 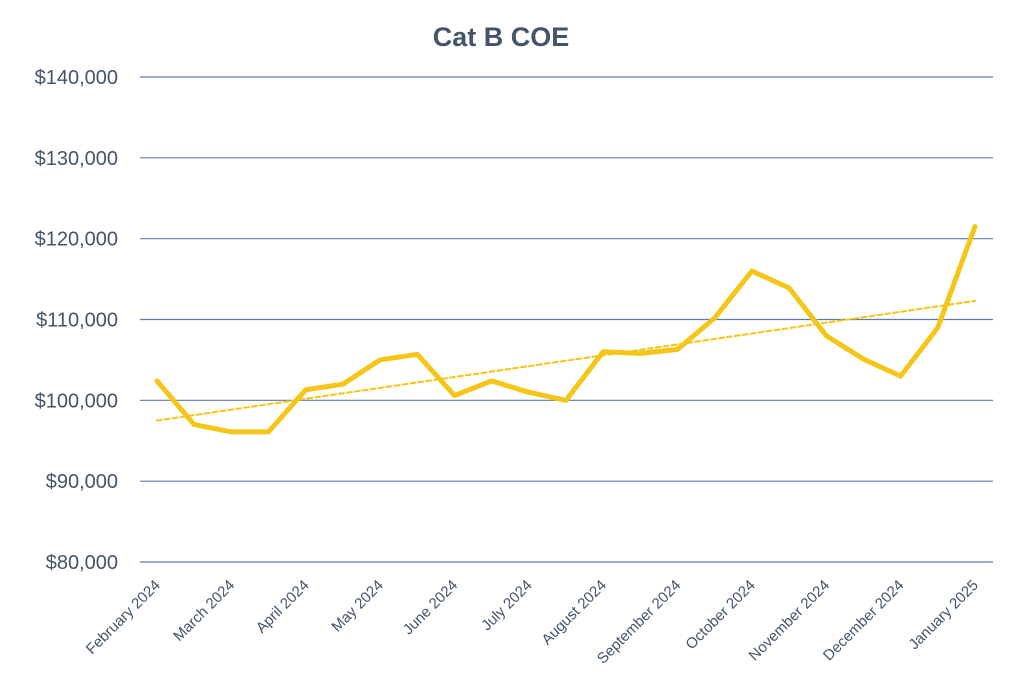 I want to click on y-tick-label: $130,000, so click(x=76, y=159).